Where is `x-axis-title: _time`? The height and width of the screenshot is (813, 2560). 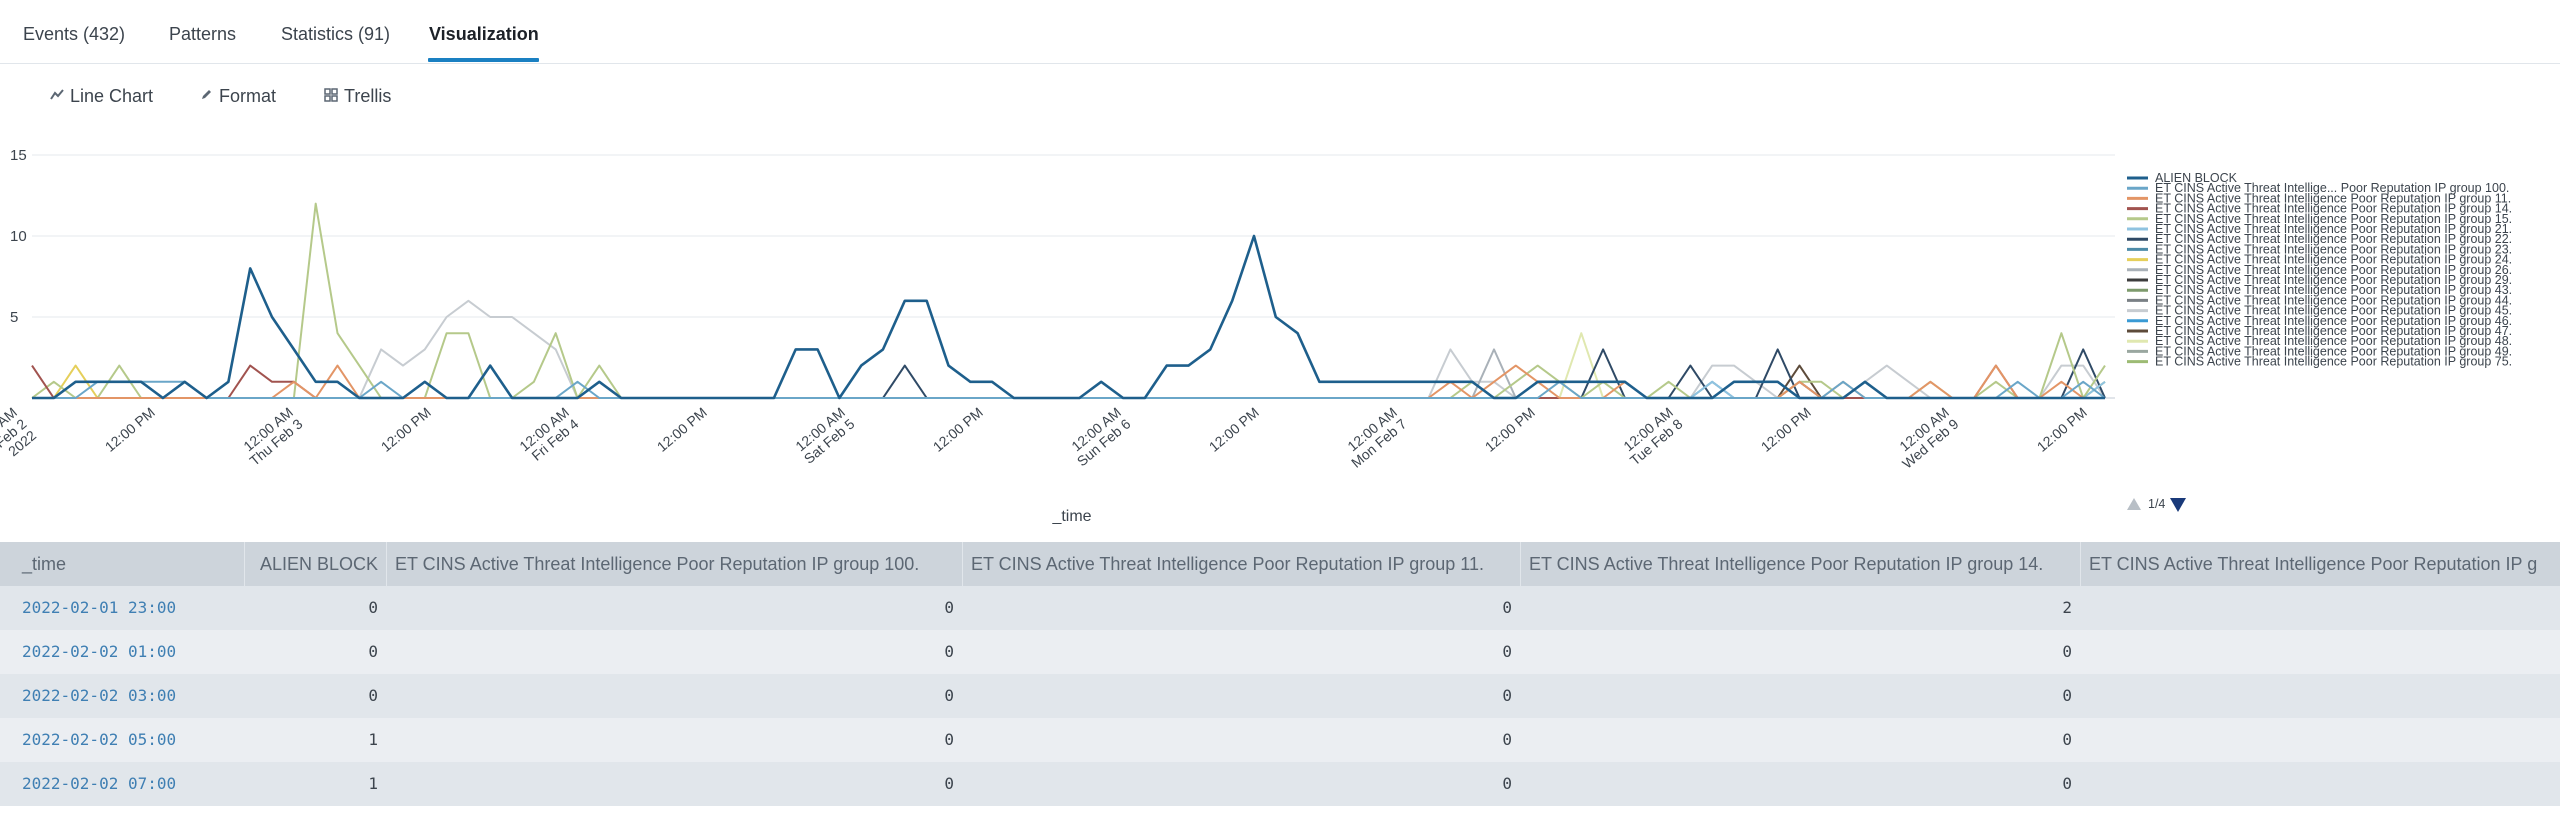
x-axis-title: _time is located at coordinates (1071, 516).